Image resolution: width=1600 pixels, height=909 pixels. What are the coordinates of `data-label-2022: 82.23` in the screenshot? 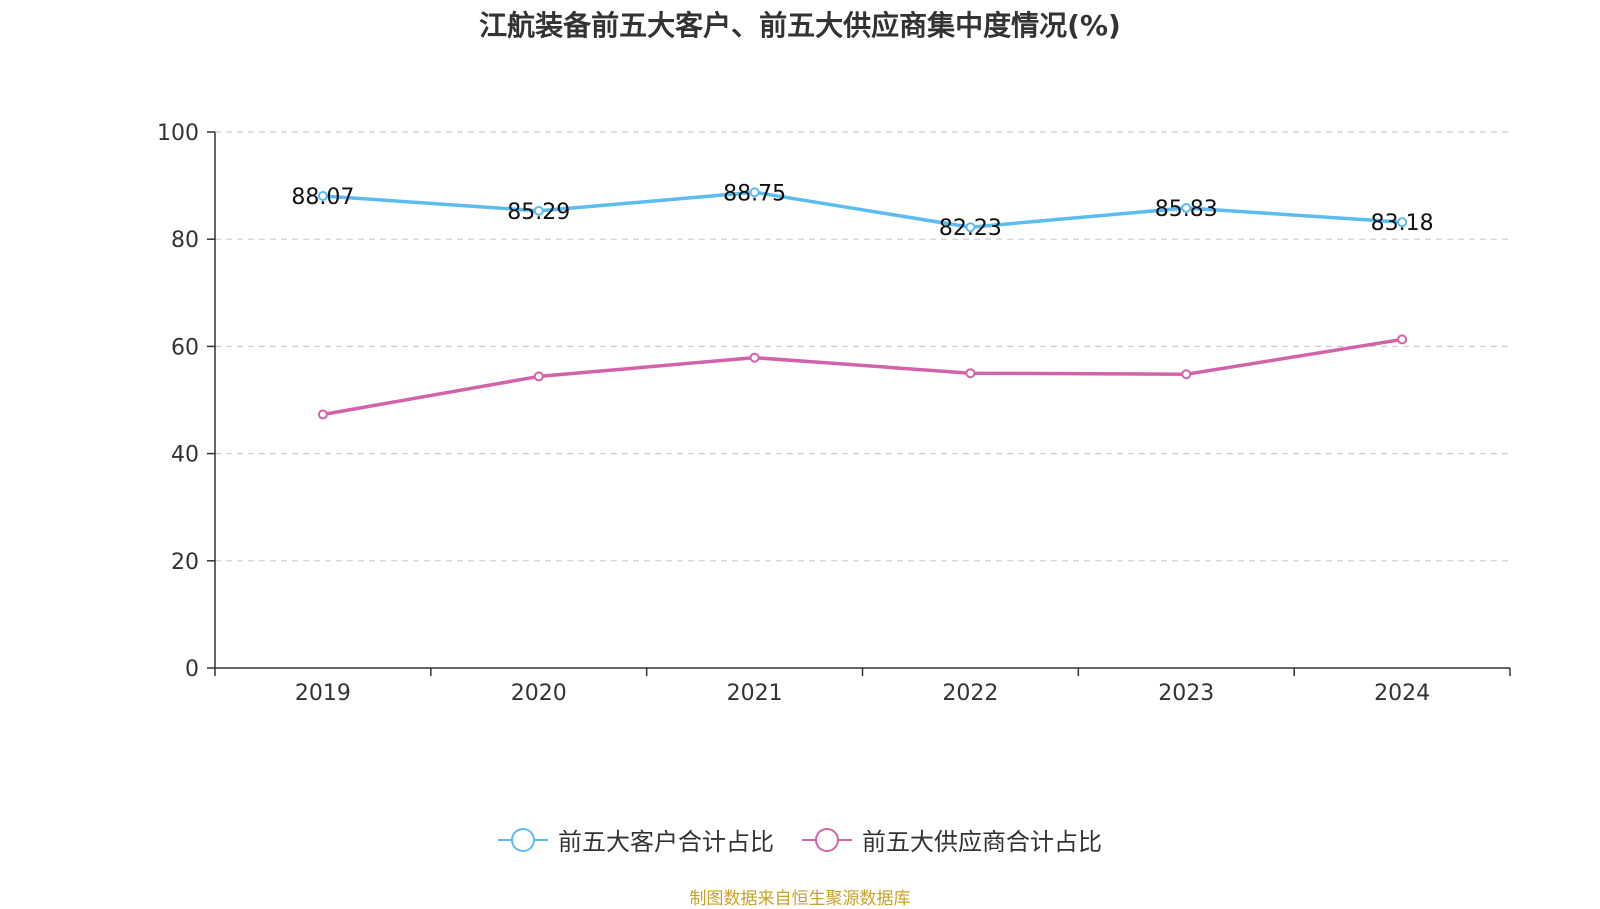 It's located at (970, 228).